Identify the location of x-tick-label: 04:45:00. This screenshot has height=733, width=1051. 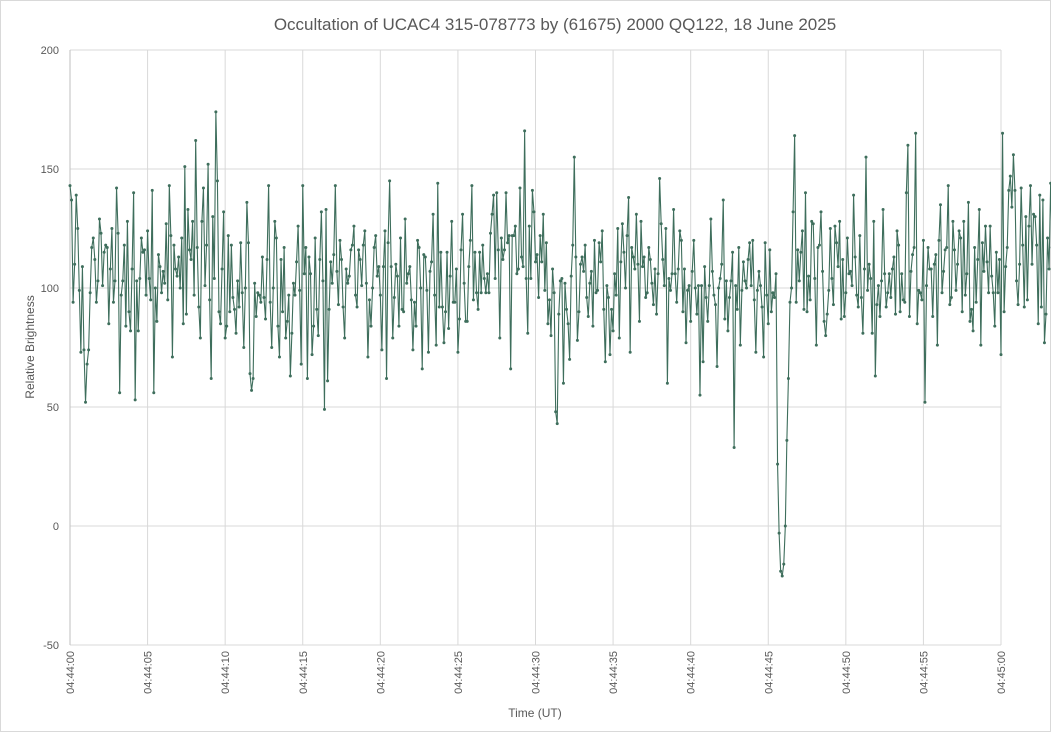
(1002, 672).